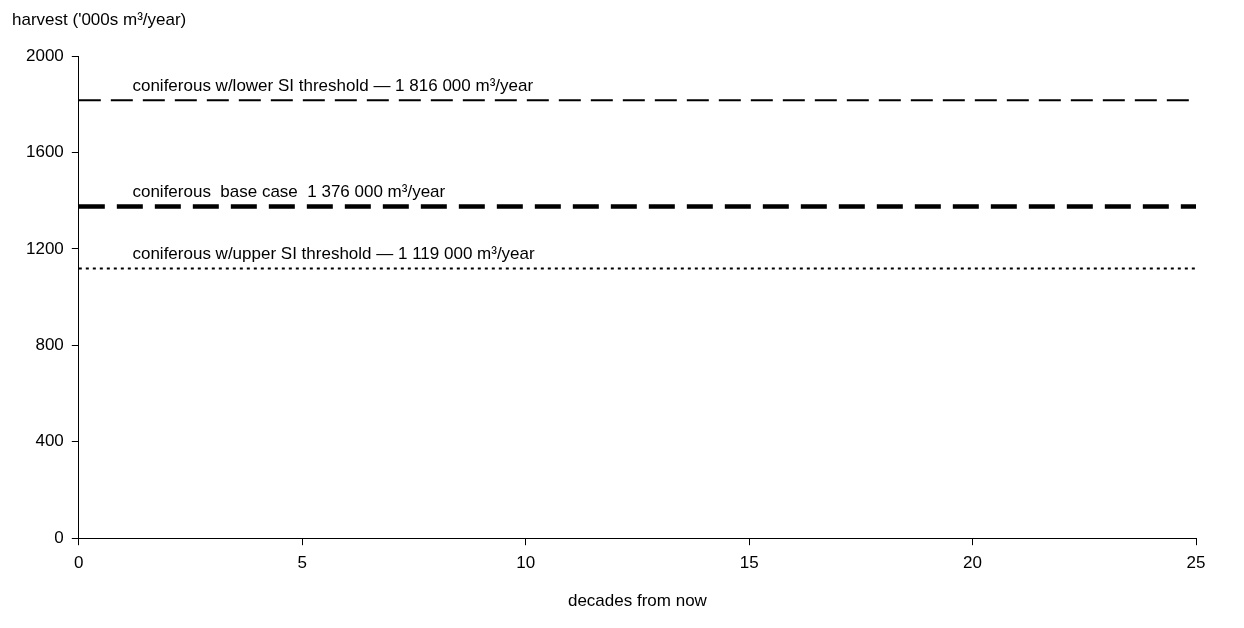  What do you see at coordinates (333, 85) in the screenshot?
I see `ref-line-label: coniferous w/lower SI threshold — 1 816 000 m³/year` at bounding box center [333, 85].